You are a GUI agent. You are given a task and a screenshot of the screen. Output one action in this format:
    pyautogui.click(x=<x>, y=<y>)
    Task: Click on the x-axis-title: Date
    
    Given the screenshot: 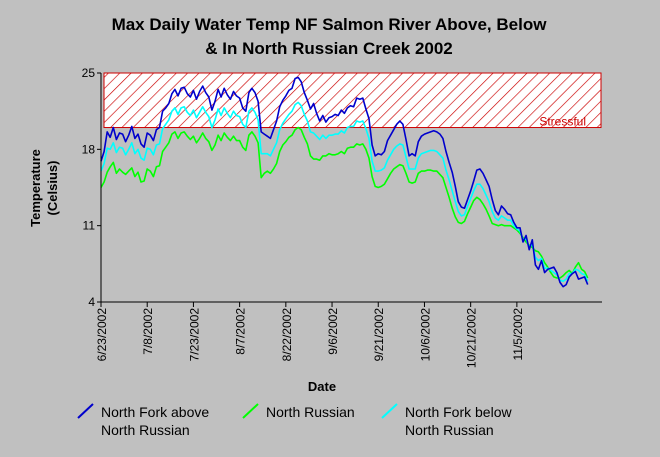 What is the action you would take?
    pyautogui.click(x=322, y=386)
    